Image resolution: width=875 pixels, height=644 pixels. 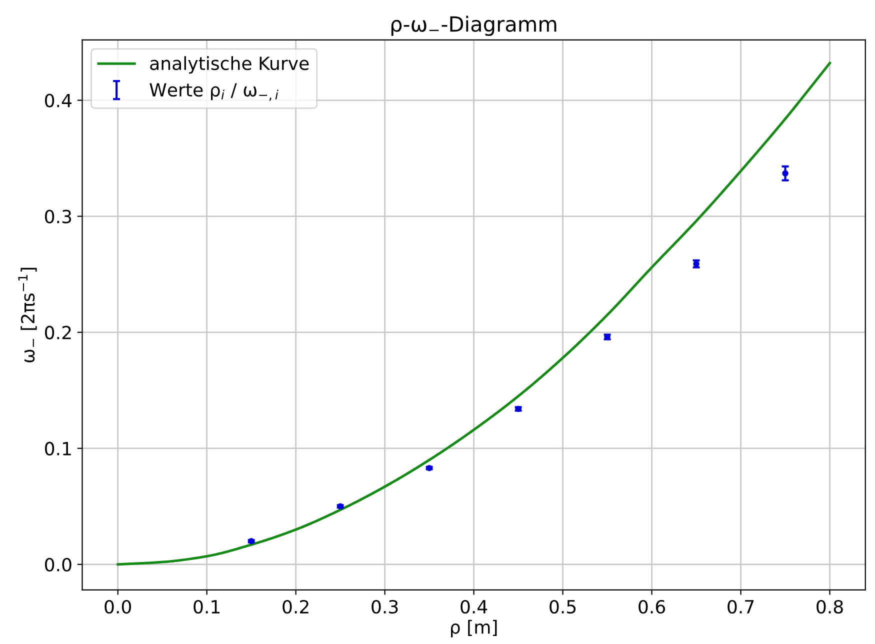 I want to click on chart-title: ρ-ω$_{−}$-Diagramm, so click(x=473, y=26).